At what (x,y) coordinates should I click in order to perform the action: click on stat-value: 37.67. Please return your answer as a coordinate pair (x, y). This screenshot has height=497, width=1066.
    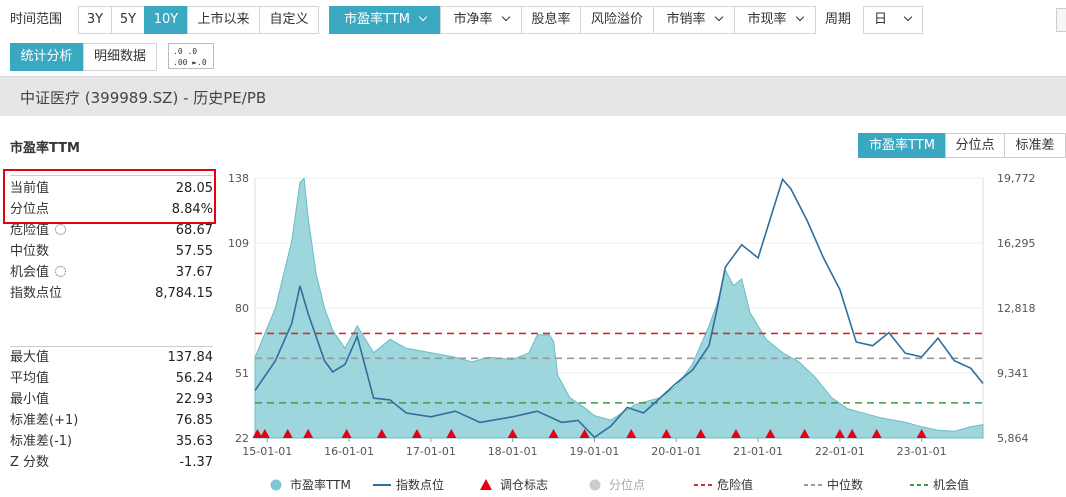
    Looking at the image, I should click on (194, 272).